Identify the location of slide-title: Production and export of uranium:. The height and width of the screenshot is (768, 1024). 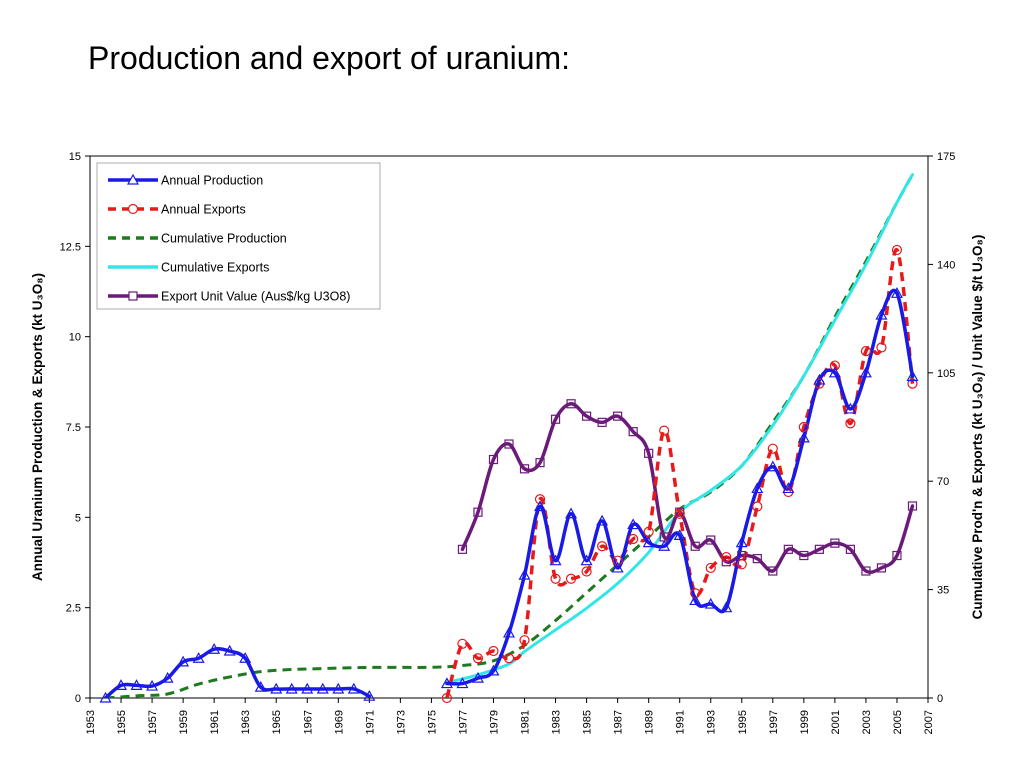
(329, 58).